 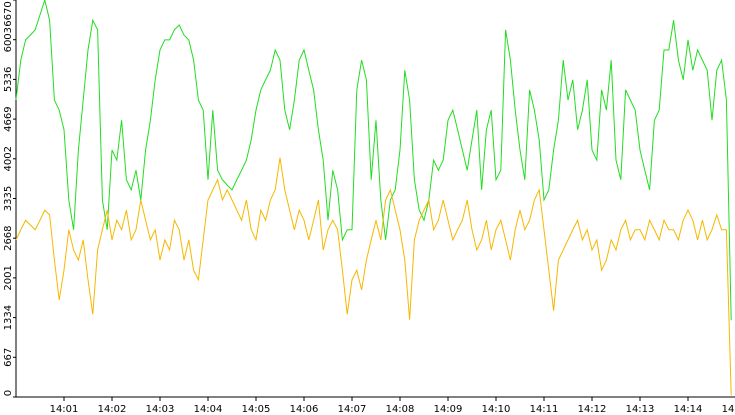 I want to click on x-tick-label: 14:07, so click(x=352, y=409).